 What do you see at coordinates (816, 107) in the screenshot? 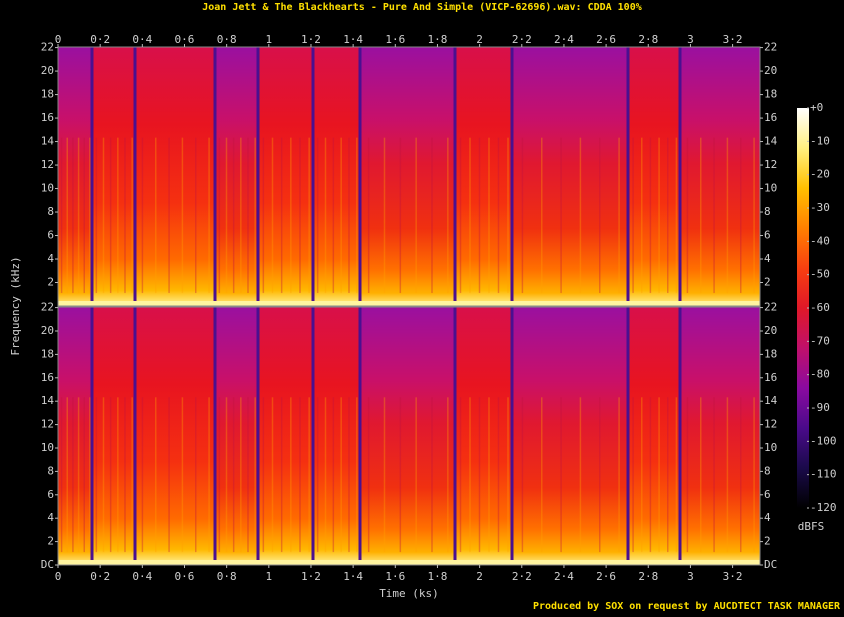
I see `colorbar-tick-label: +0` at bounding box center [816, 107].